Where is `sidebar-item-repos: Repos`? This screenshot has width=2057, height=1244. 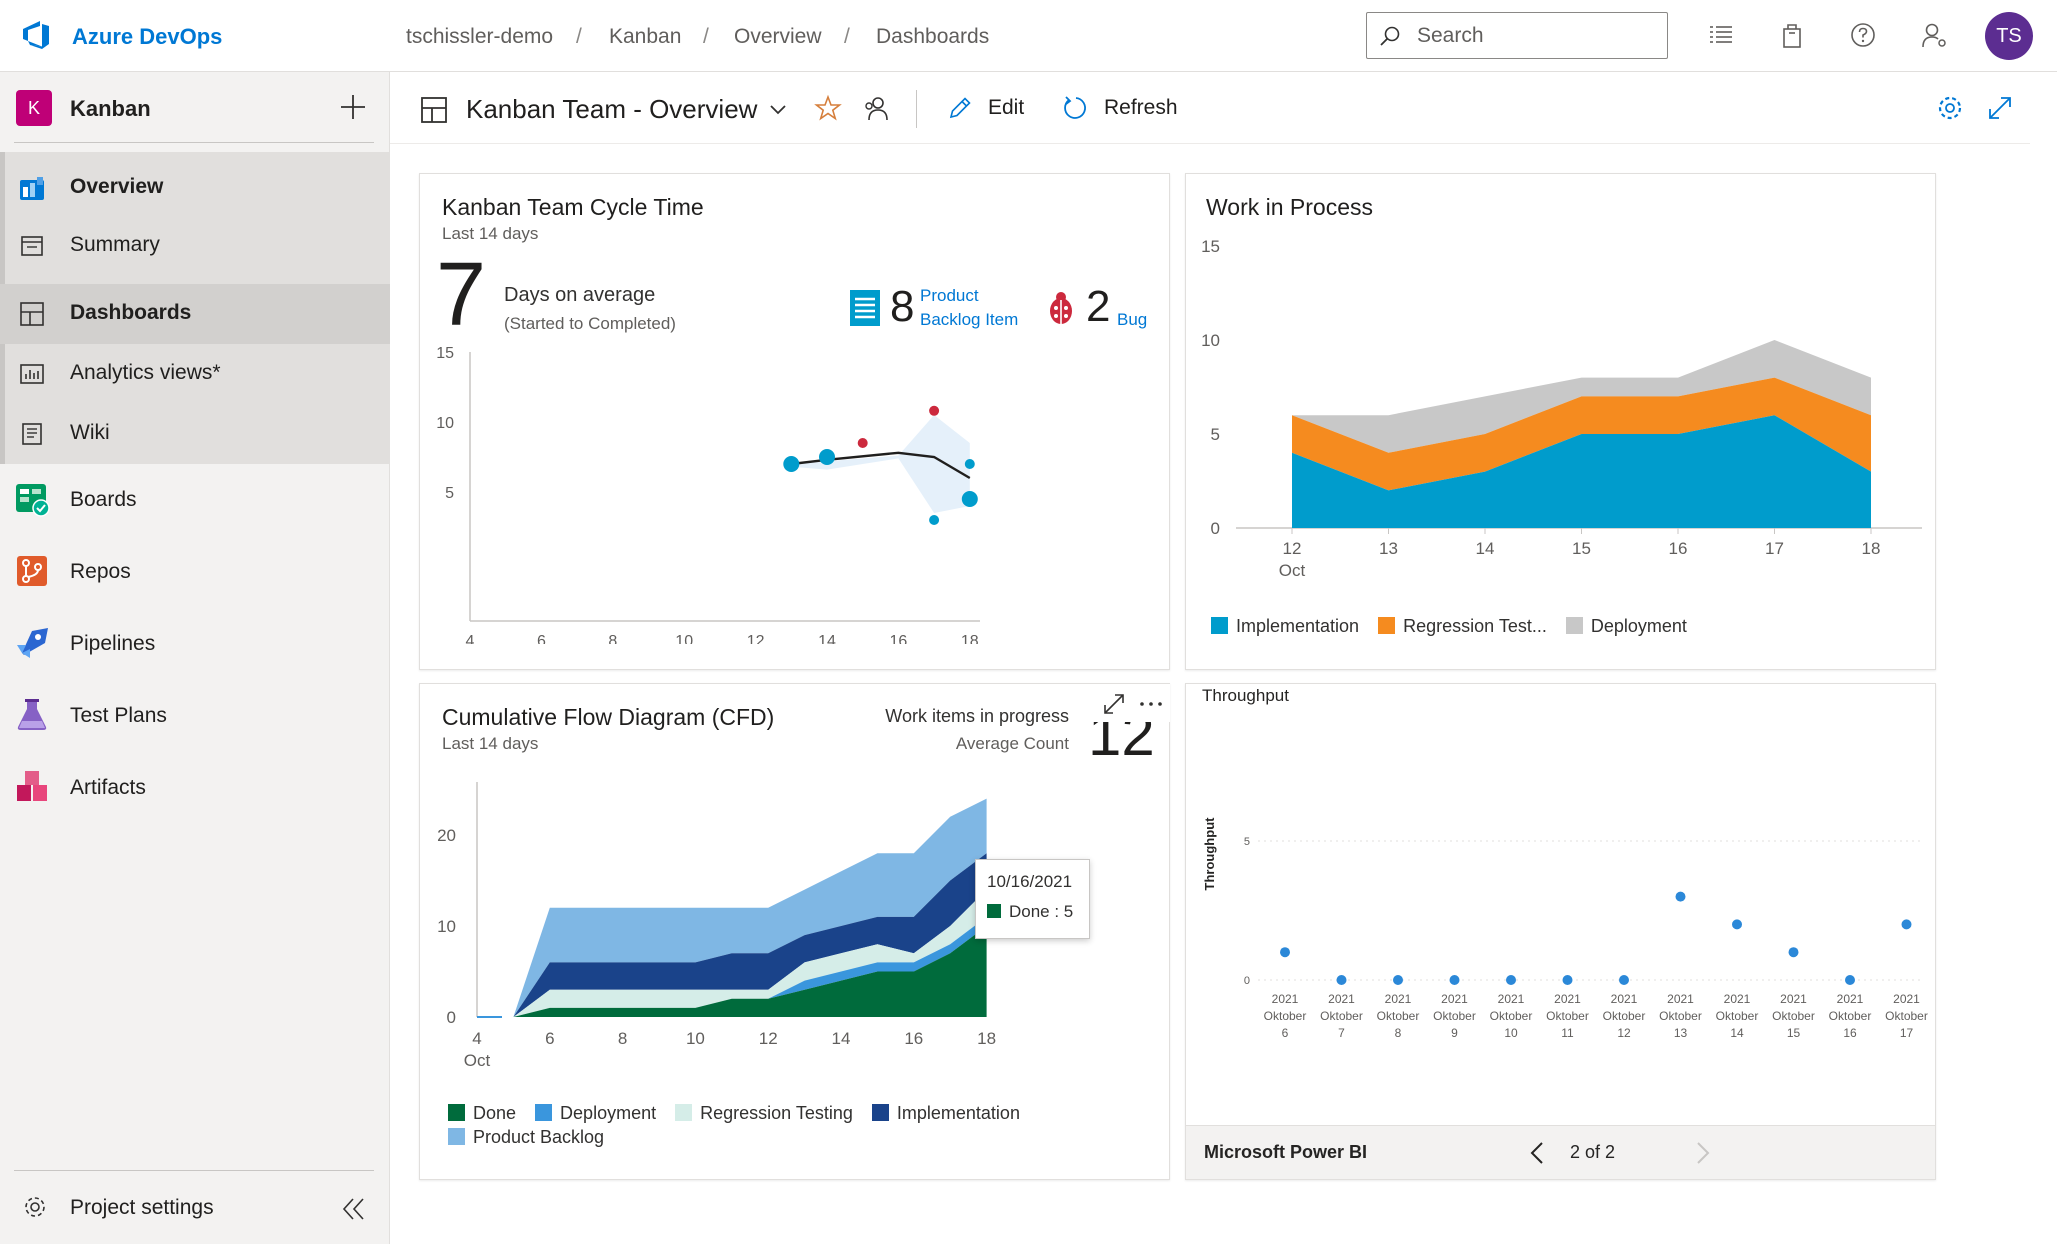
sidebar-item-repos: Repos is located at coordinates (195, 572).